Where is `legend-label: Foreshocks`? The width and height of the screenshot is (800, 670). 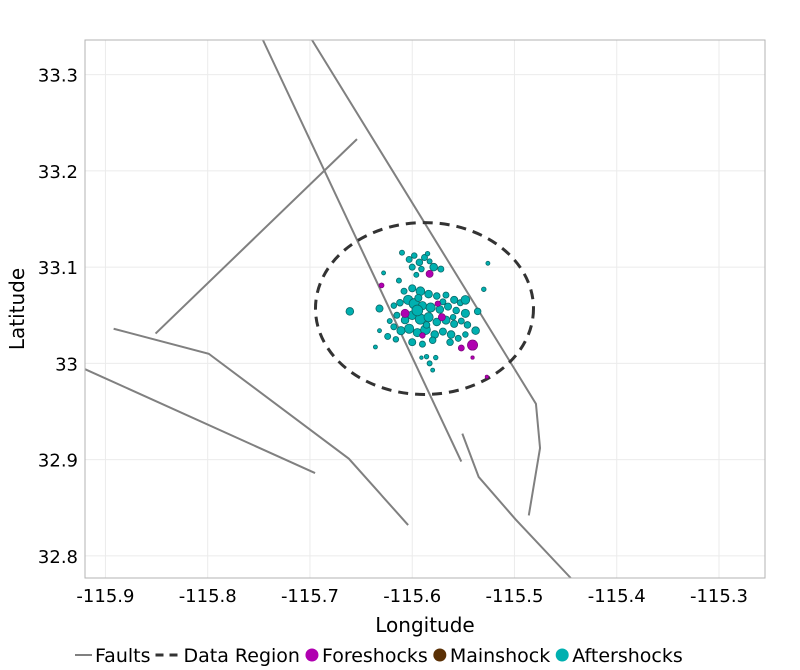
legend-label: Foreshocks is located at coordinates (375, 656).